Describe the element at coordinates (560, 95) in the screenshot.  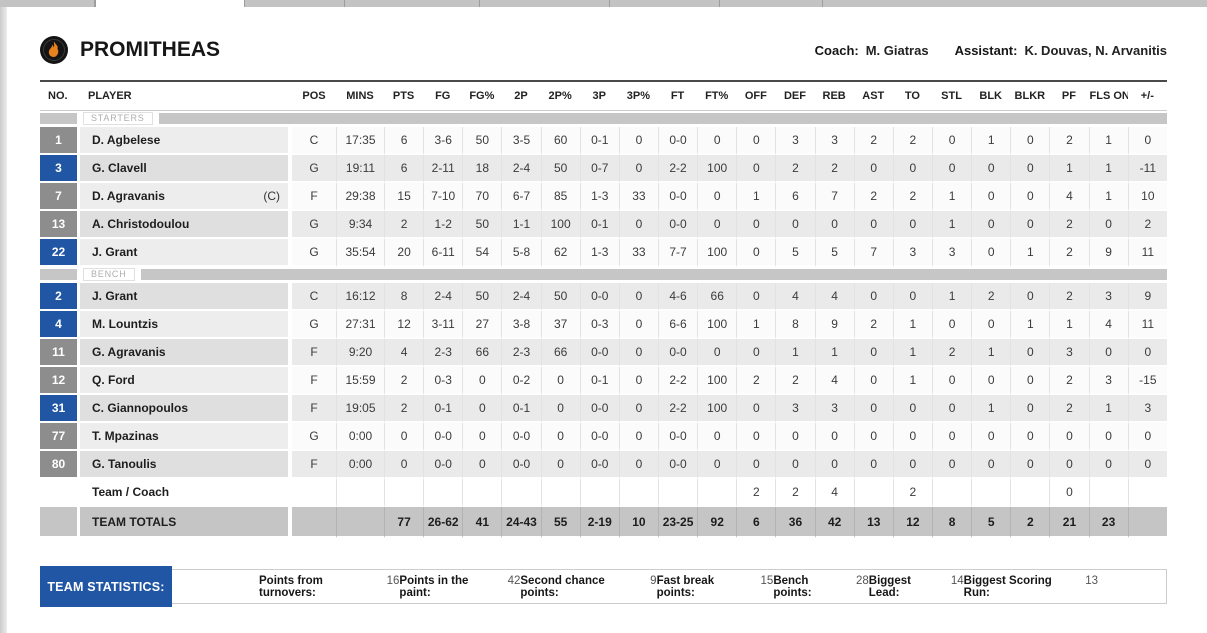
I see `column-header-2p-: 2P%` at that location.